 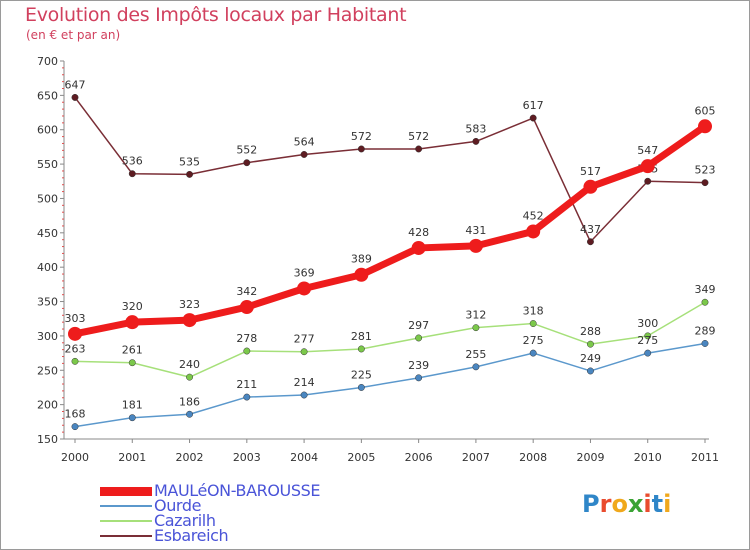 I want to click on x-tick-label: 2002, so click(x=190, y=457).